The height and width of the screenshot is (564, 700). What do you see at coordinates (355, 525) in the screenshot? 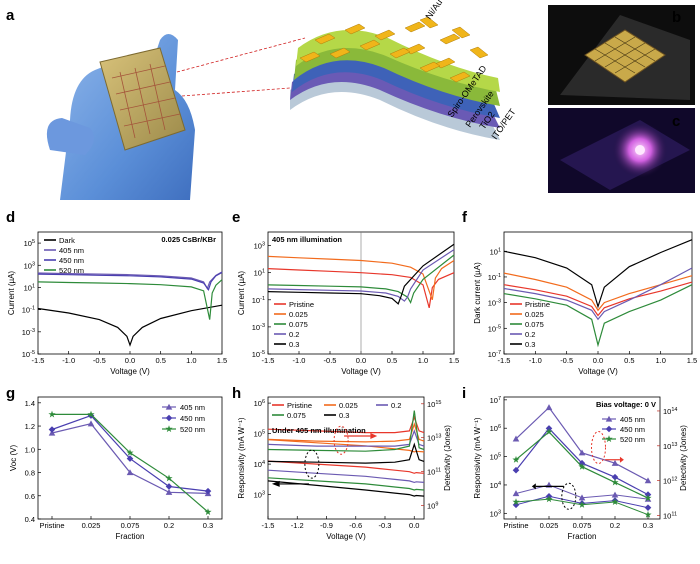
I see `x-tick-label-h: -0.6` at bounding box center [355, 525].